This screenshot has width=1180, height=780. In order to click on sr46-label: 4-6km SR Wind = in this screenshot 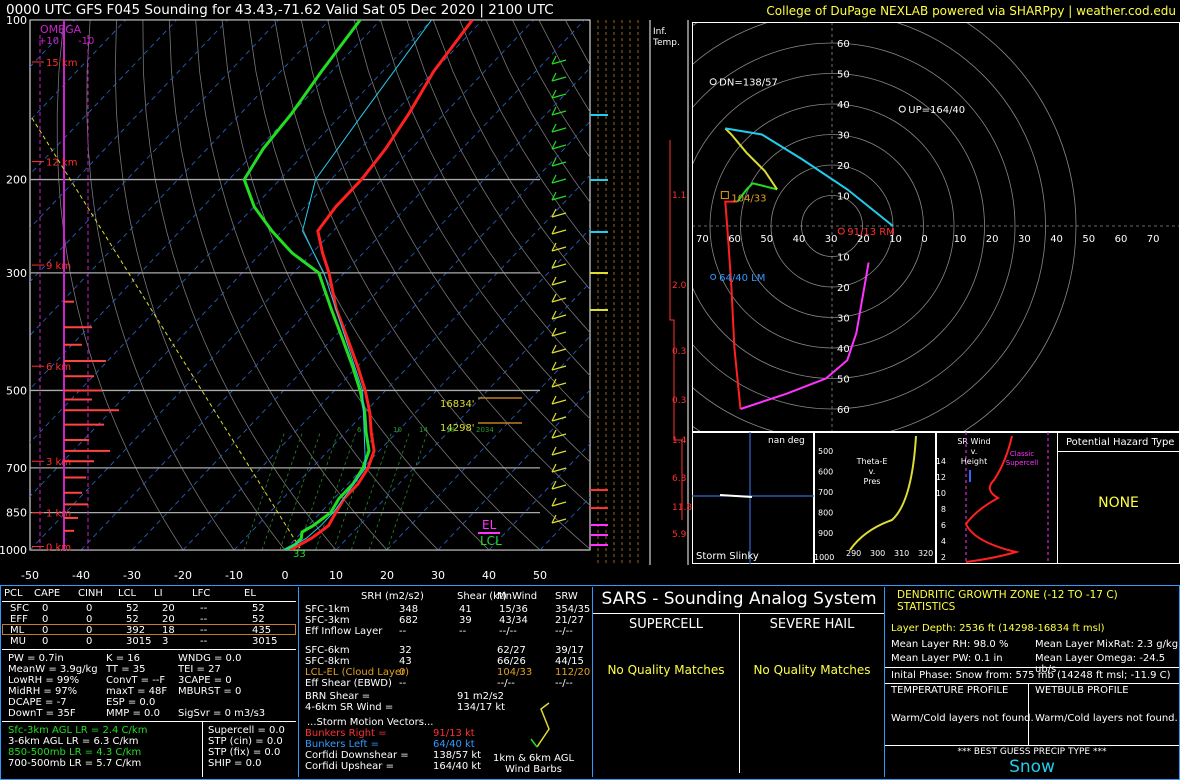, I will do `click(349, 707)`.